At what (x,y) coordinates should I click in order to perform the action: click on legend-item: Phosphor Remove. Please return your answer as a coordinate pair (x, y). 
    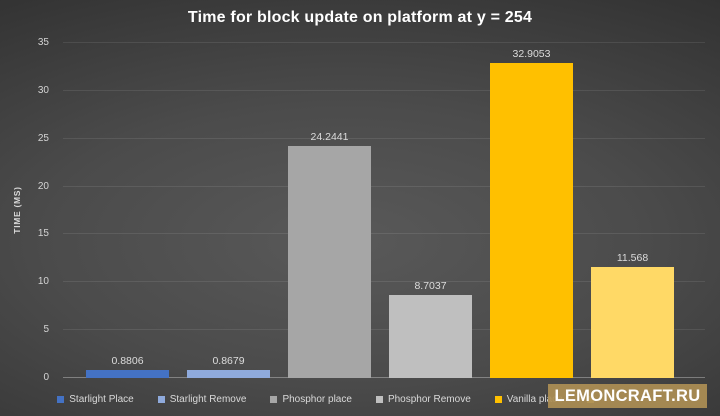
    Looking at the image, I should click on (423, 399).